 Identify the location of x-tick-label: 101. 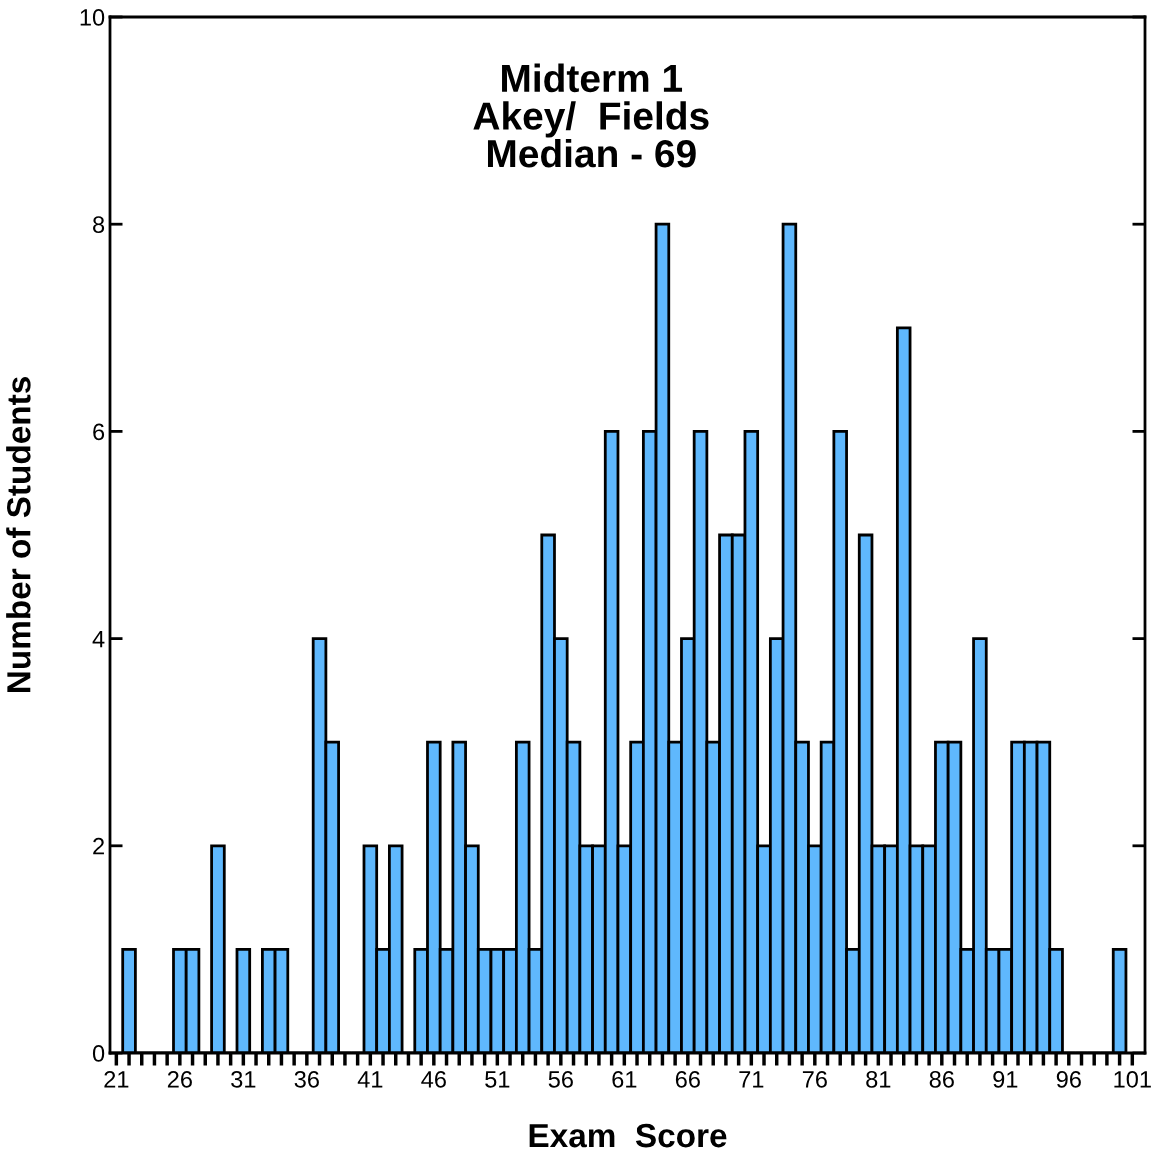
(1132, 1079).